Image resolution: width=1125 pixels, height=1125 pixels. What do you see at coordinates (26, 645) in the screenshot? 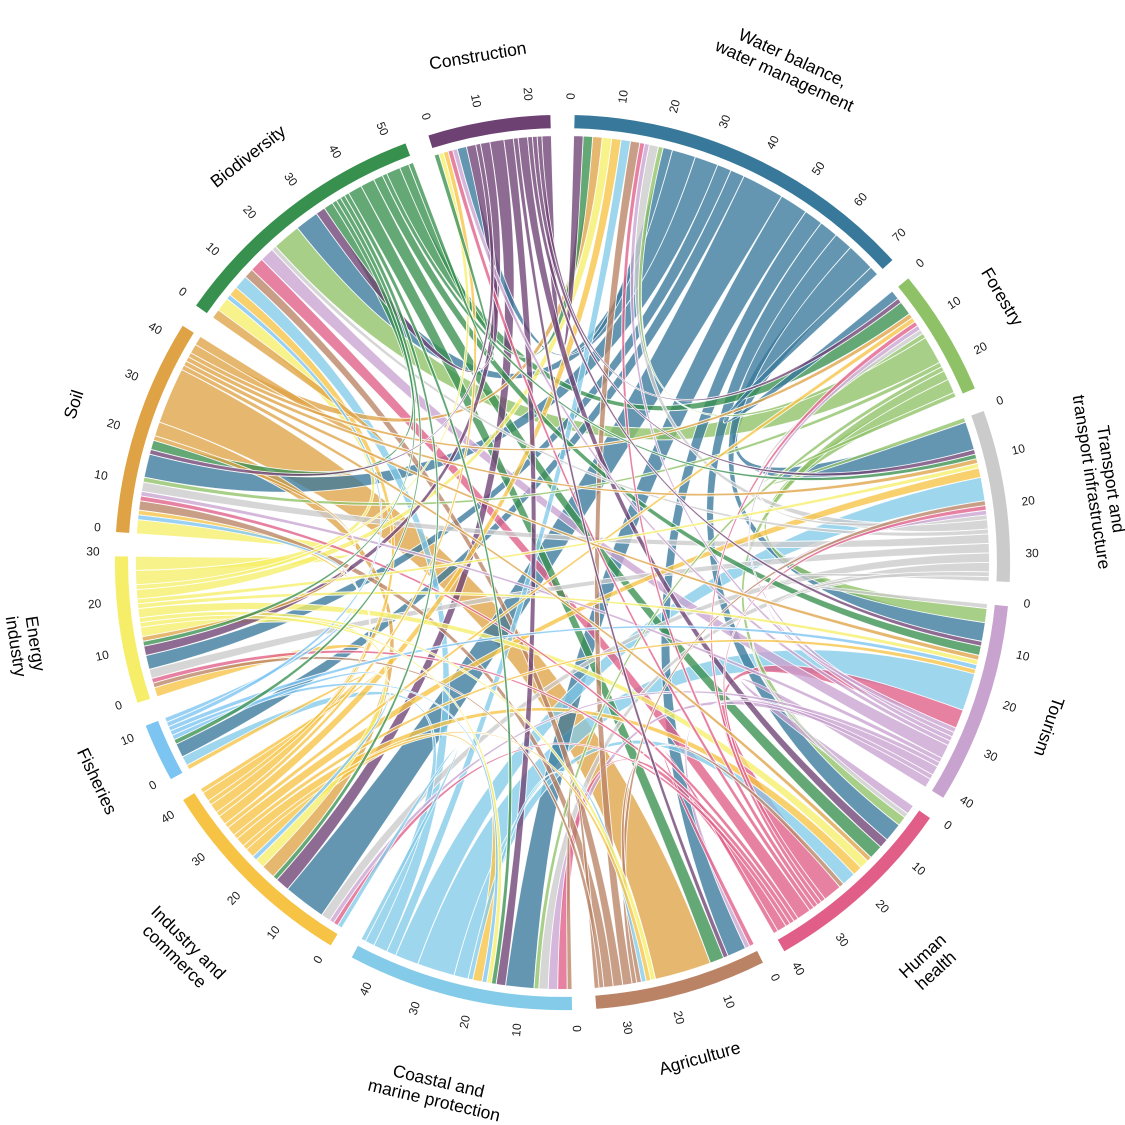
I see `sector-label: Energyindustry` at bounding box center [26, 645].